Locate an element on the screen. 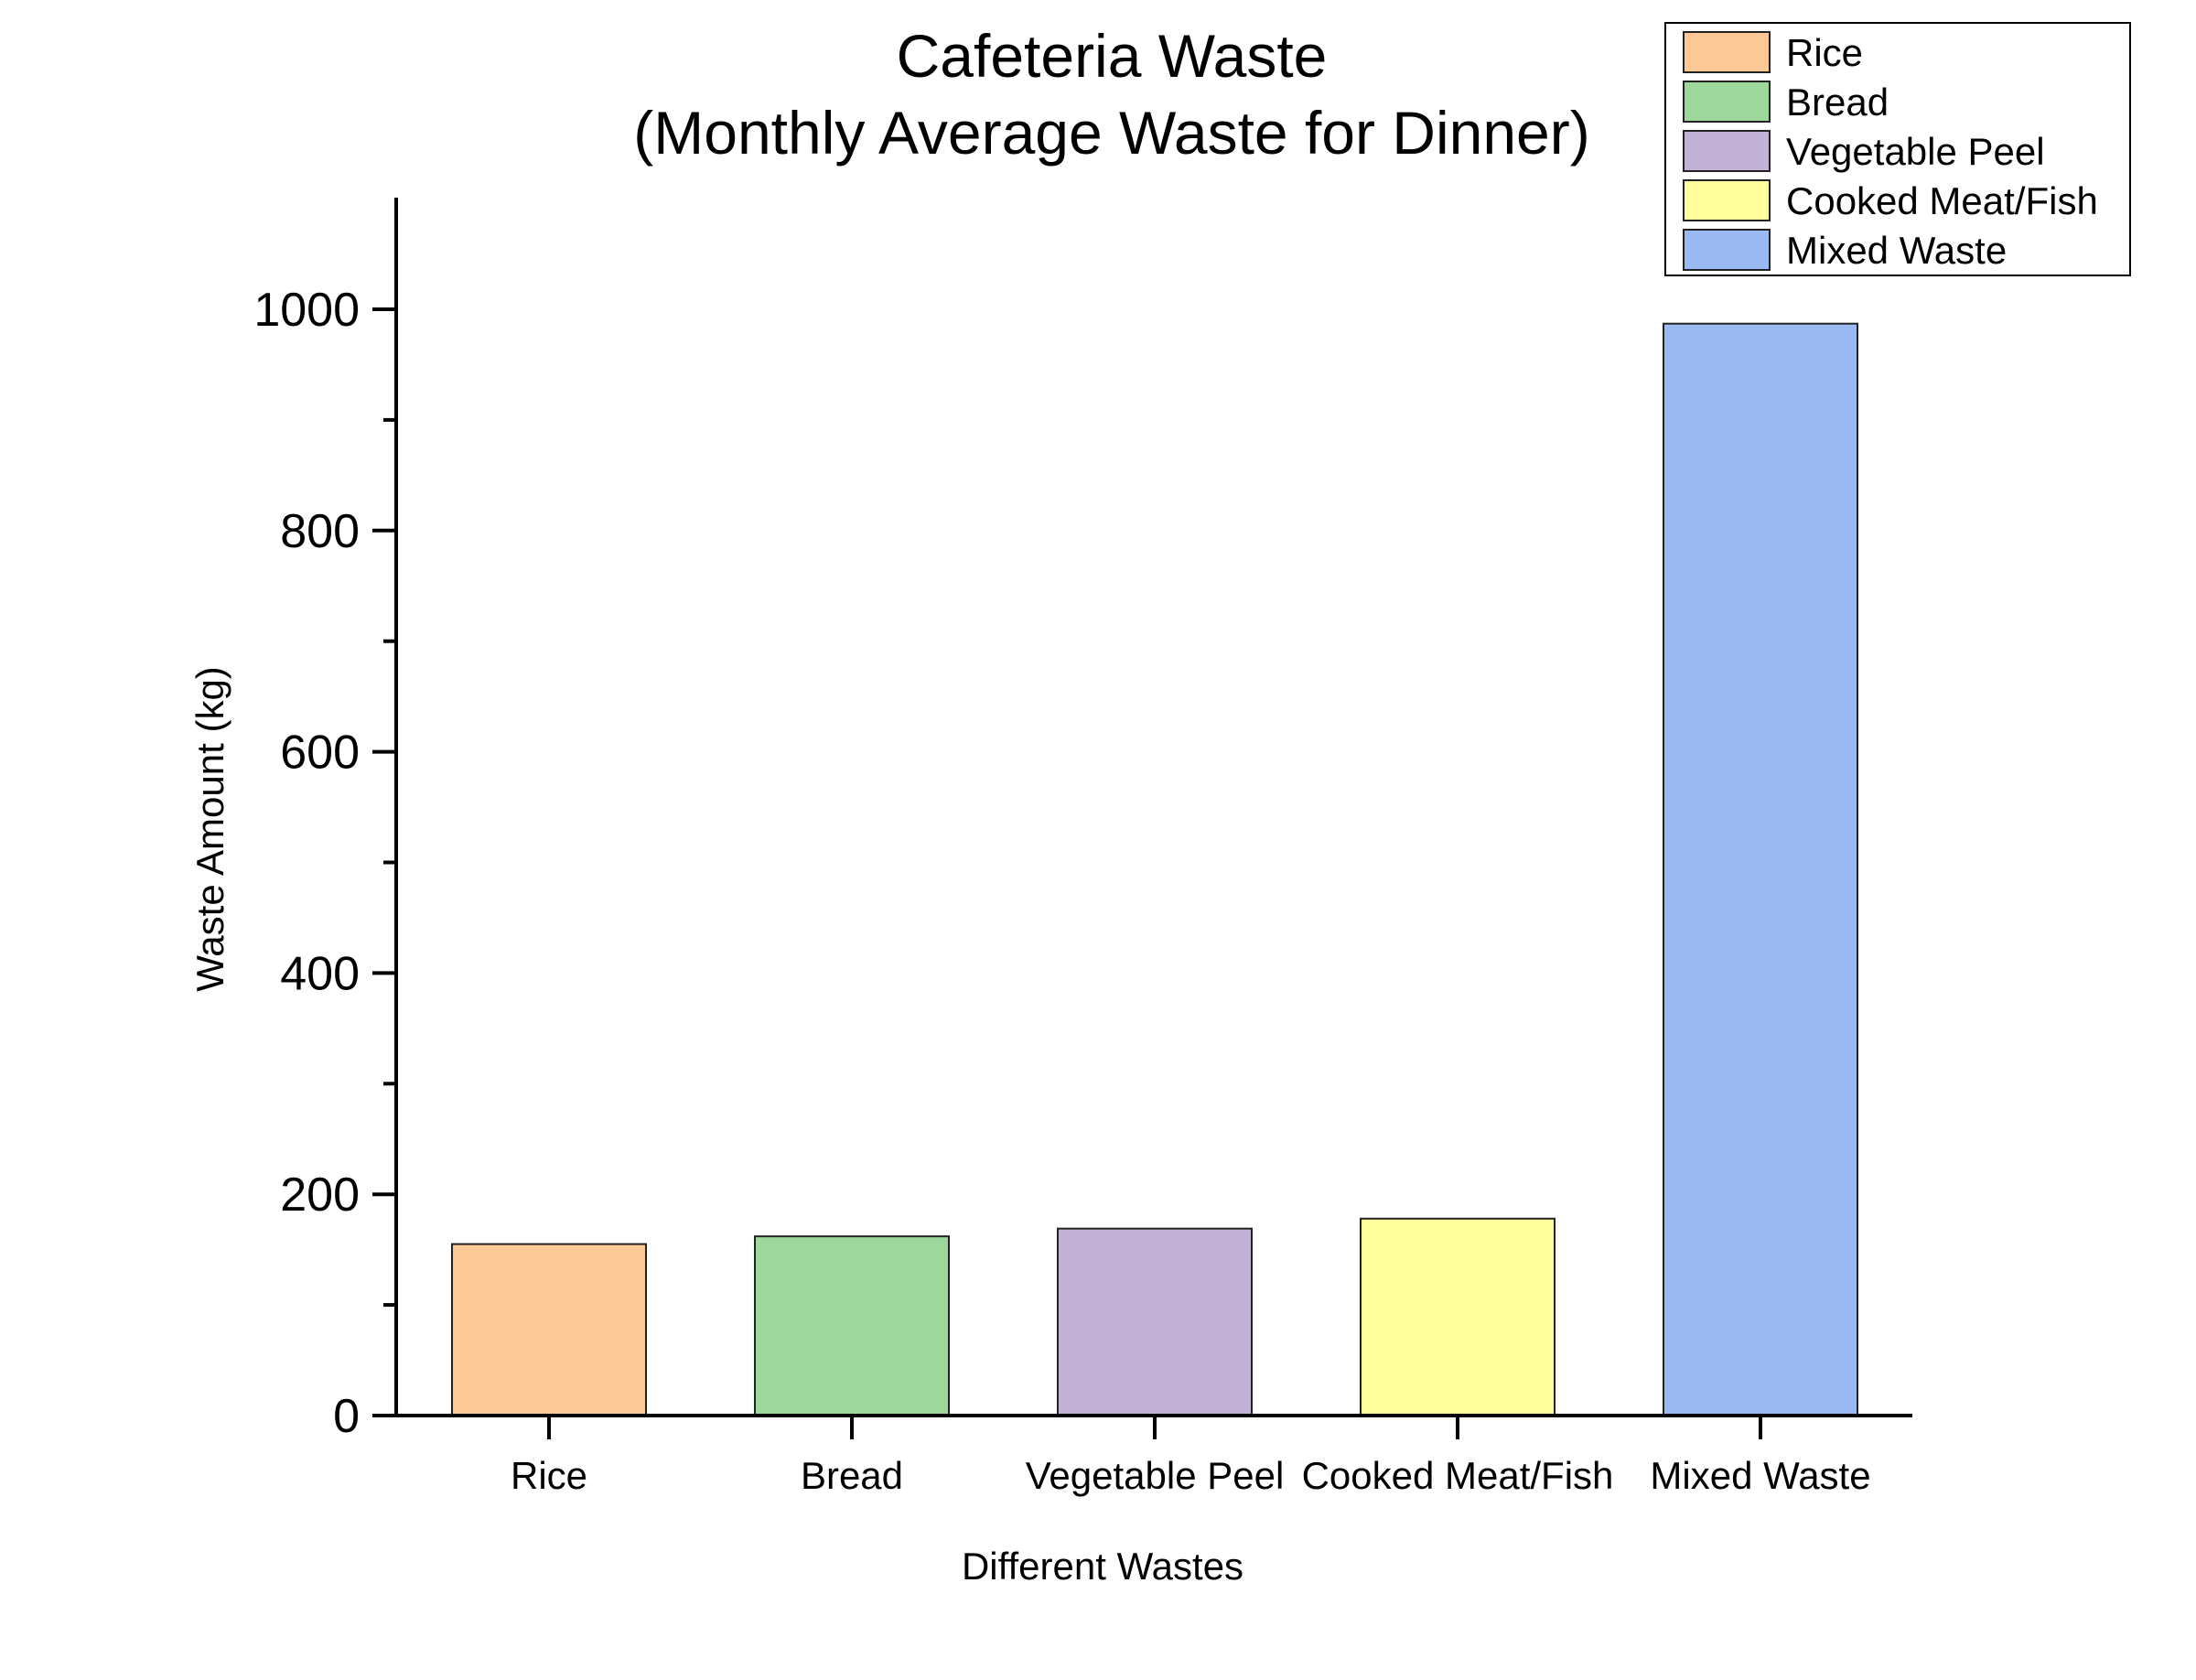  legend-swatch-cooked-meat-fish is located at coordinates (1727, 200).